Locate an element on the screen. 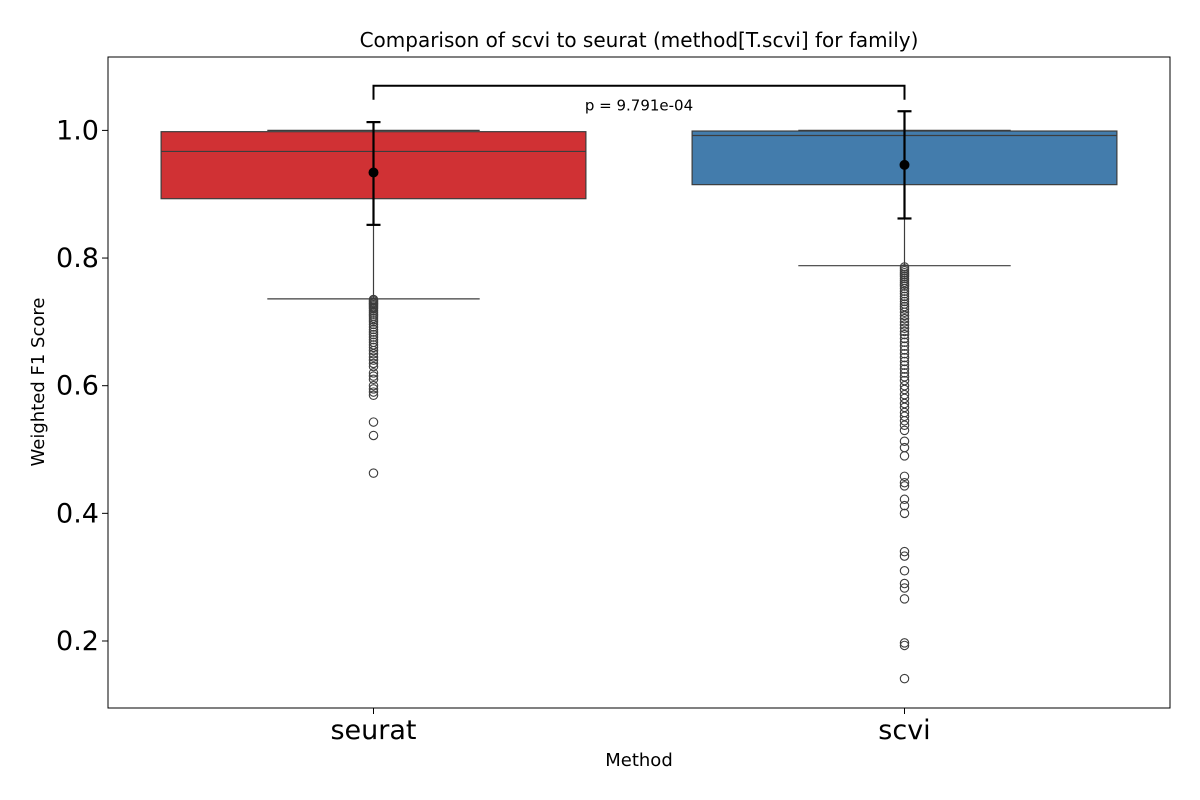 The image size is (1200, 800). significance-annotation: p = 9.791e-04 is located at coordinates (639, 99).